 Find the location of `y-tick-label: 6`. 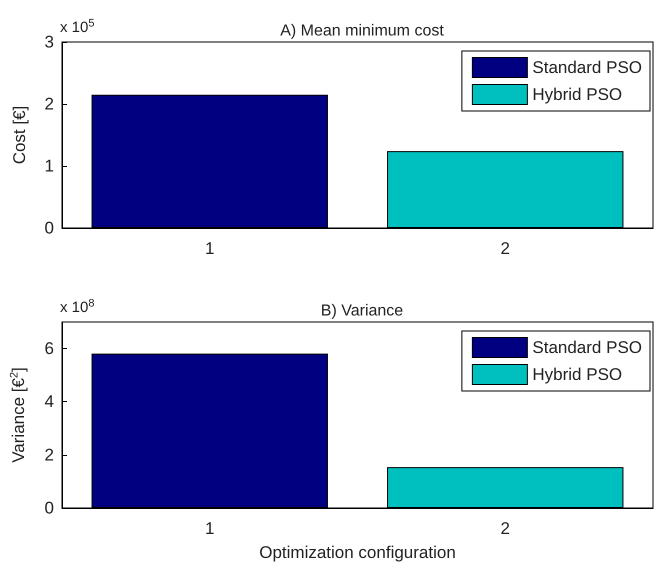

y-tick-label: 6 is located at coordinates (49, 348).